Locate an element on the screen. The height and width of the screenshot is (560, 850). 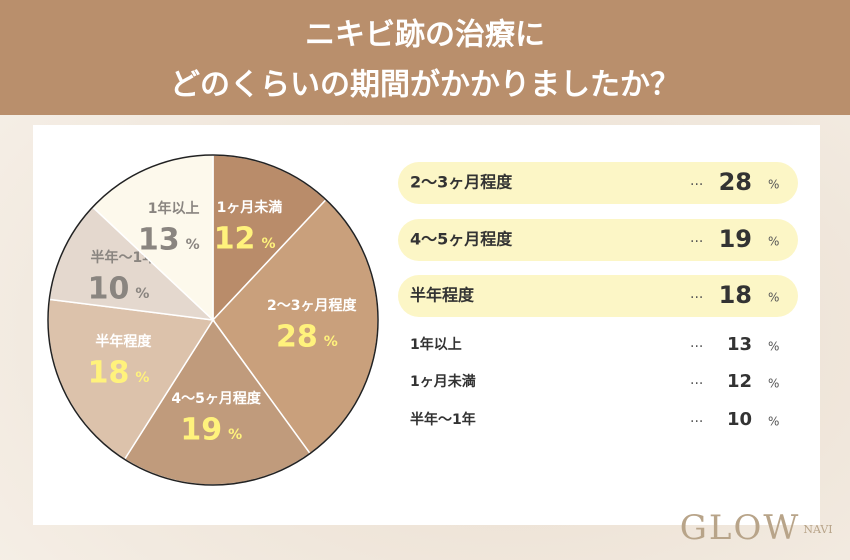
row-value: 18 is located at coordinates (735, 295).